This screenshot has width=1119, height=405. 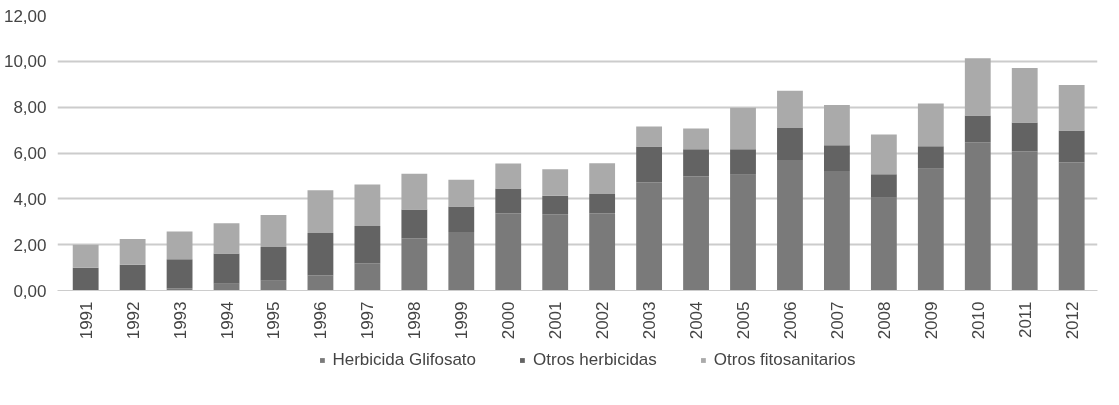 What do you see at coordinates (274, 320) in the screenshot?
I see `x-tick-label: 1995` at bounding box center [274, 320].